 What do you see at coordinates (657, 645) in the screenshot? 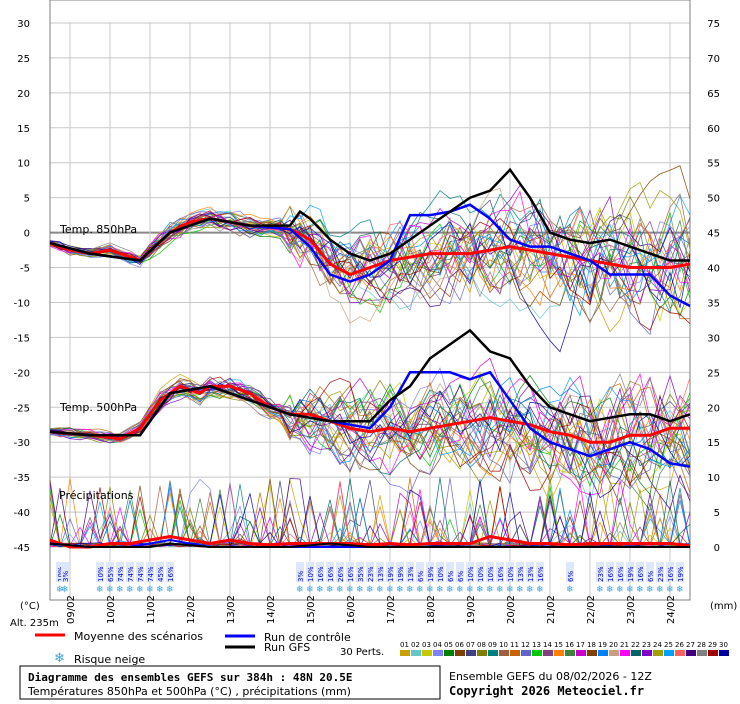
I see `perturbation-number: 24` at bounding box center [657, 645].